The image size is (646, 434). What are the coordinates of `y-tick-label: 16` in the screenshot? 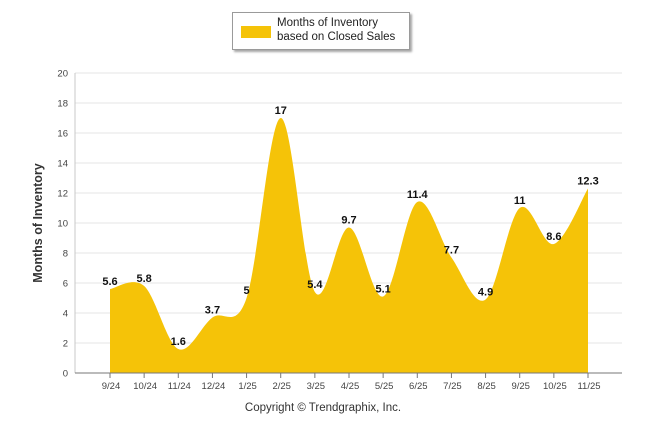 It's located at (62, 134).